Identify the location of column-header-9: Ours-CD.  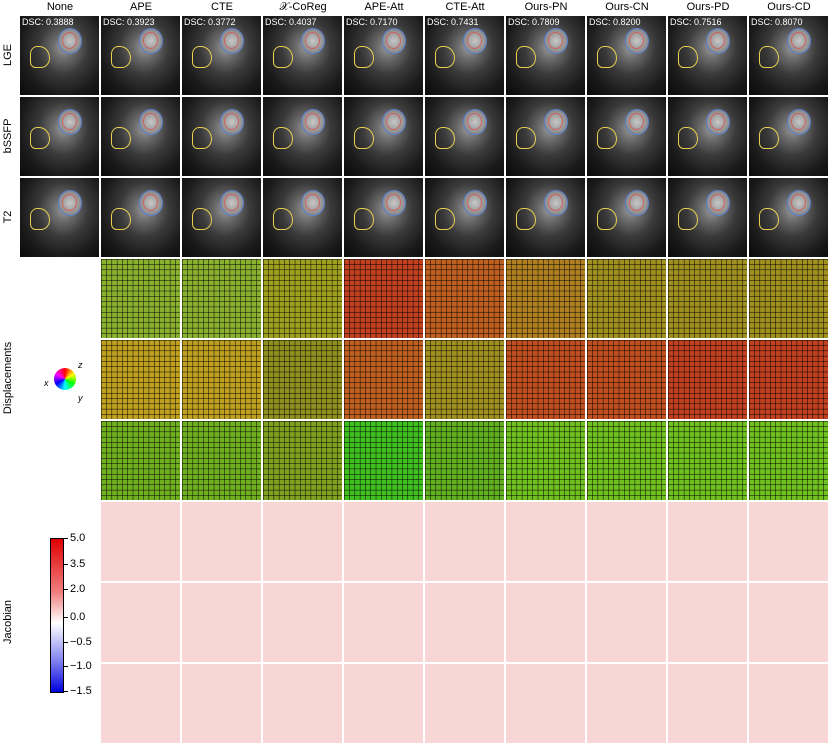
(789, 7).